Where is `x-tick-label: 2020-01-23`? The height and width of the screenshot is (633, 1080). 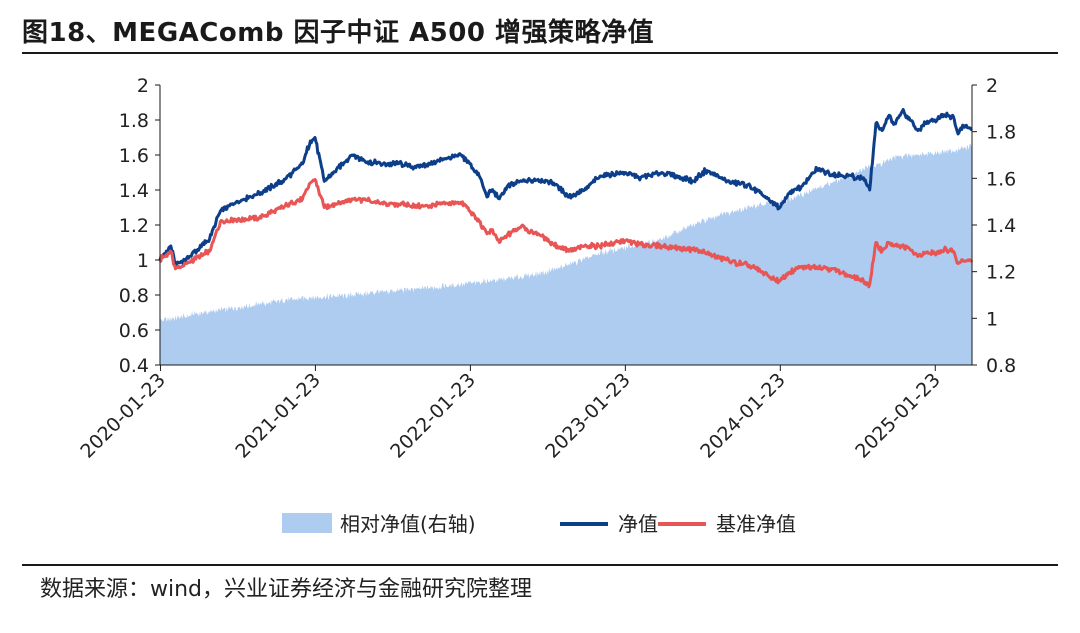
x-tick-label: 2020-01-23 is located at coordinates (123, 416).